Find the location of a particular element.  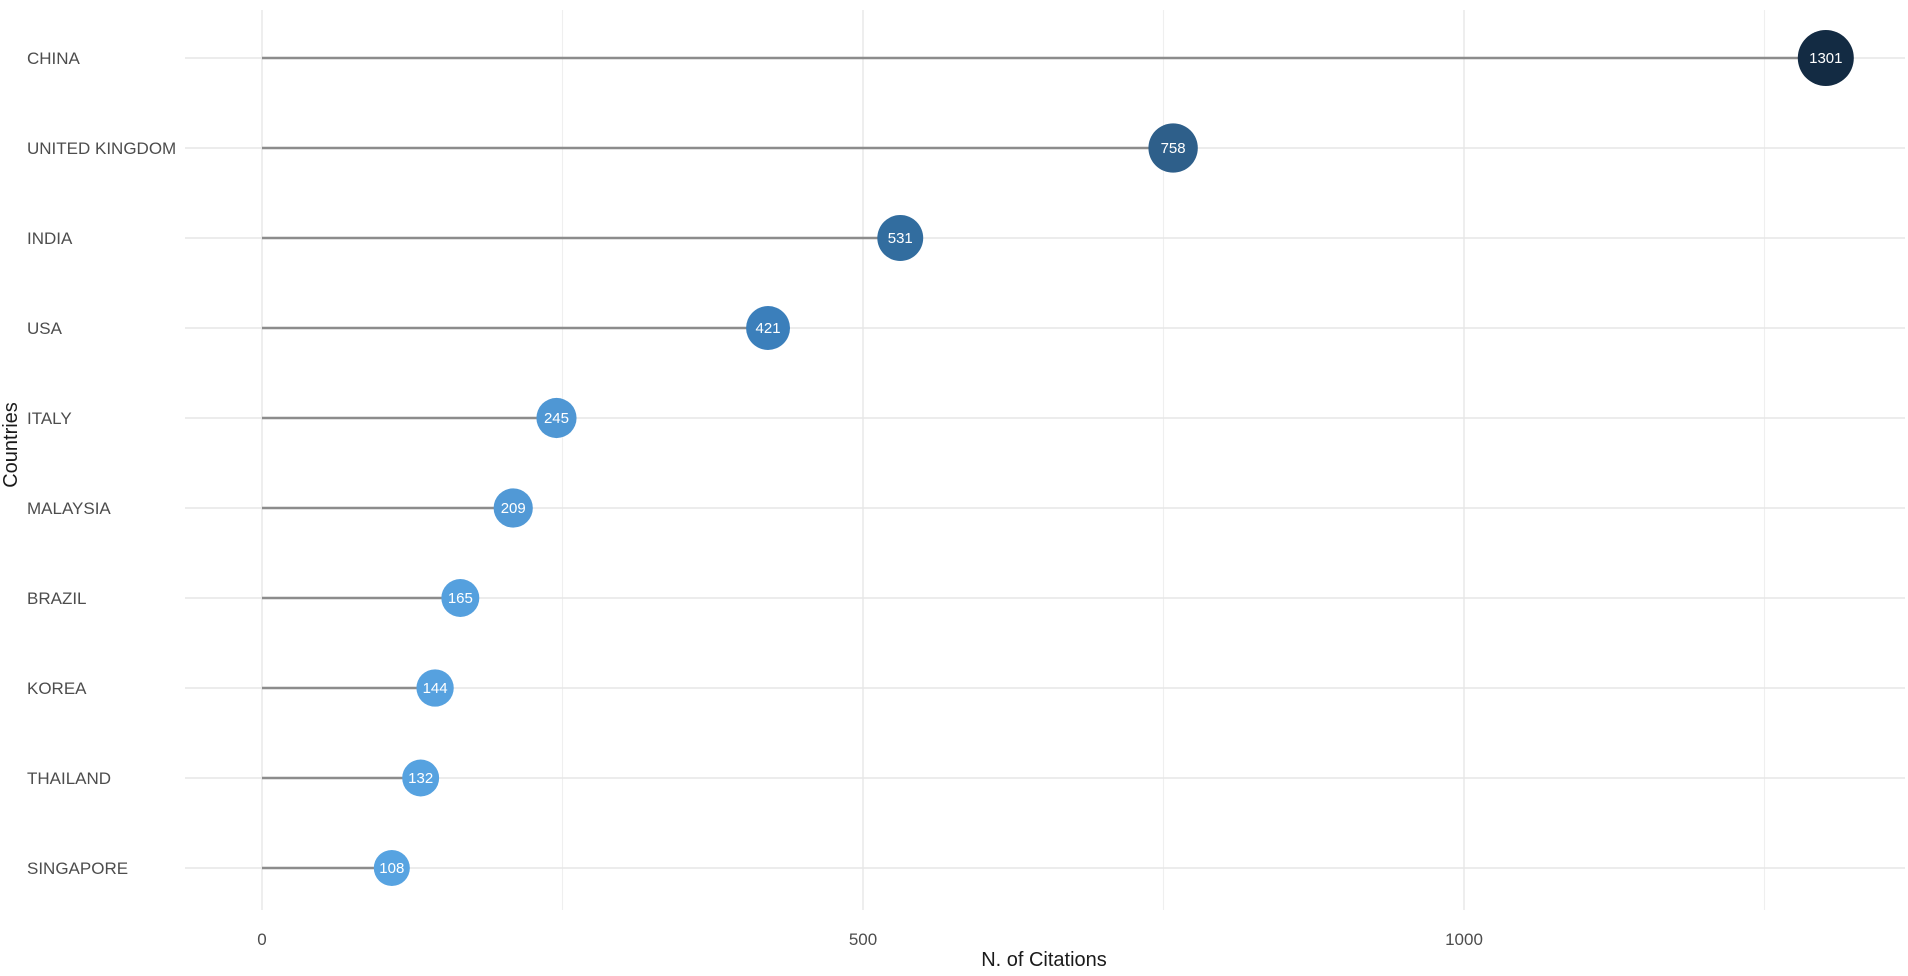

category-label: INDIA is located at coordinates (50, 238).